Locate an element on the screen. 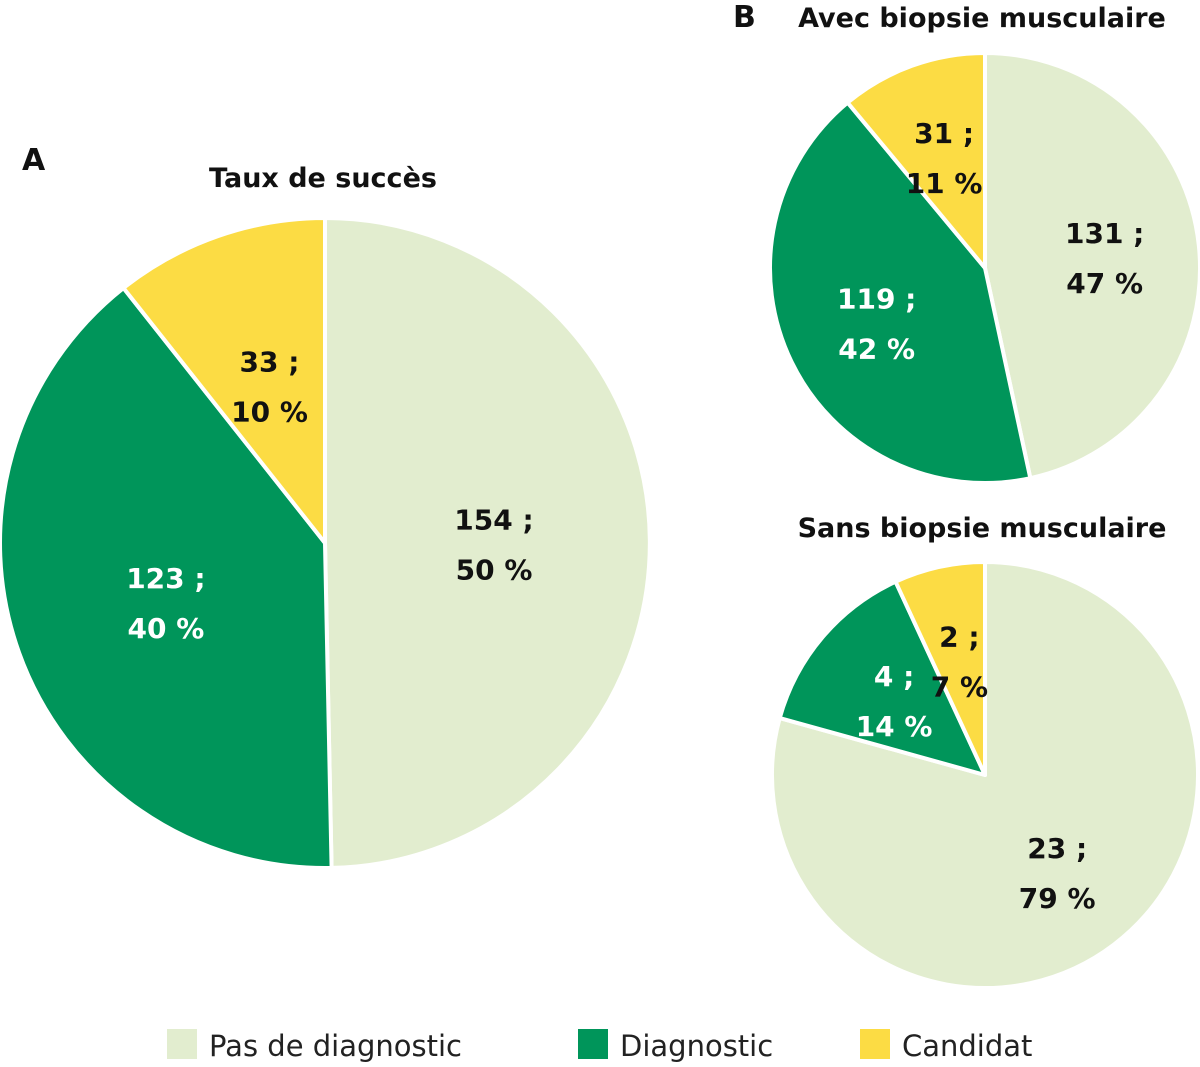  legend-item-candidat: Candidat is located at coordinates (946, 1046).